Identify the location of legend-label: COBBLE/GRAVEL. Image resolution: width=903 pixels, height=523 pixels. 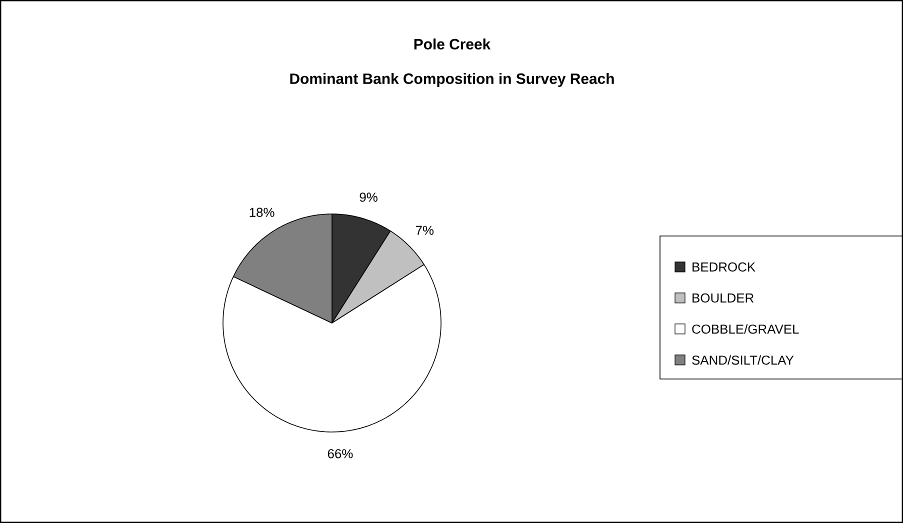
(745, 329).